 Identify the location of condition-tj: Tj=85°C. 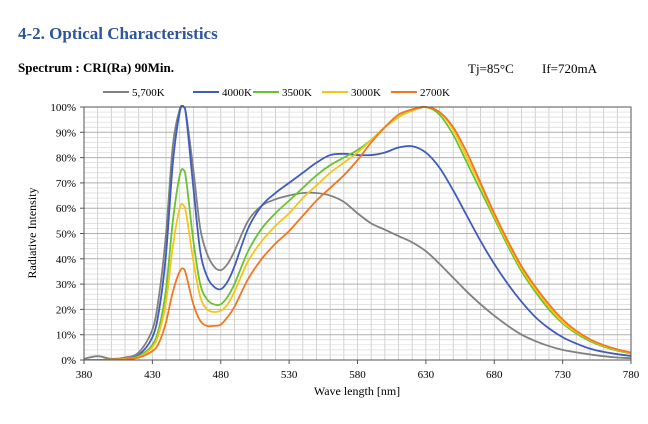
(491, 68).